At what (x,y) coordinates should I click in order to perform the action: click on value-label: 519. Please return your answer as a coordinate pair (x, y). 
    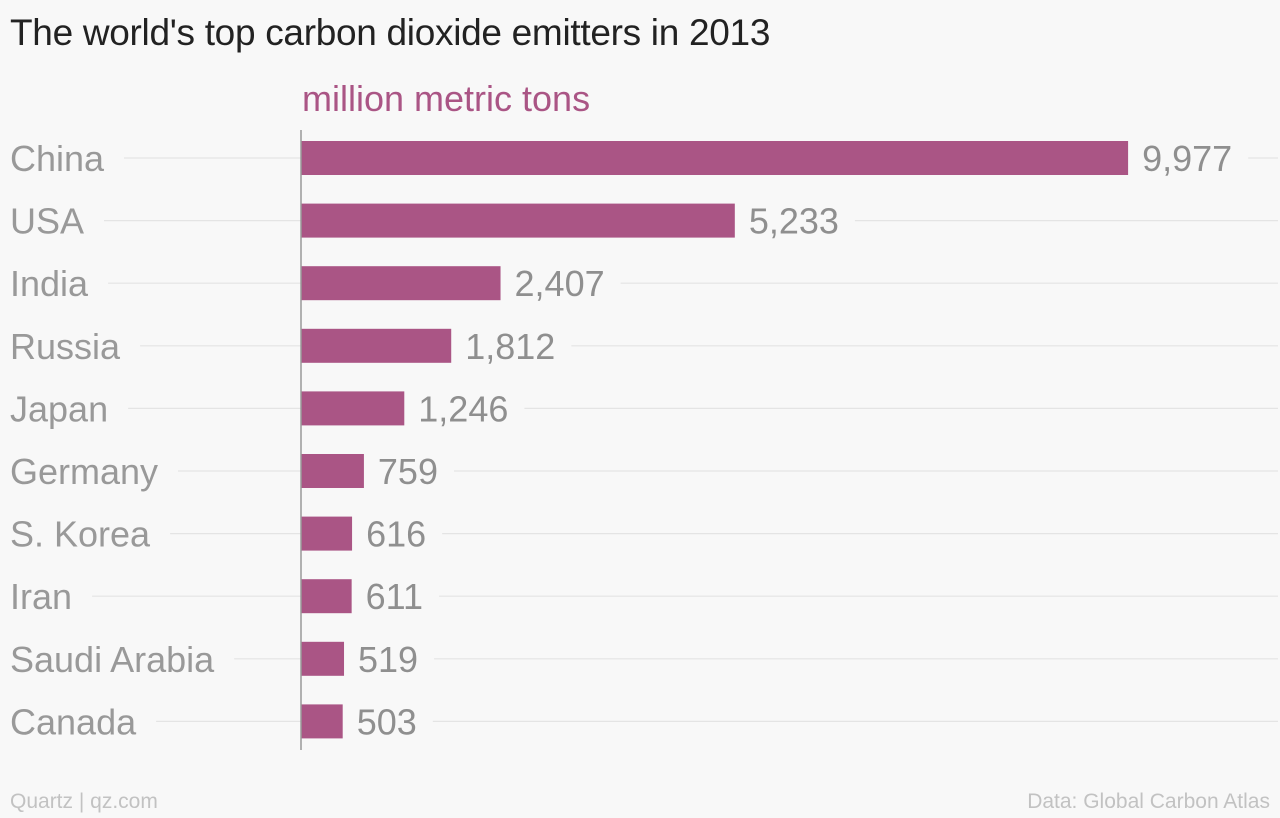
    Looking at the image, I should click on (388, 659).